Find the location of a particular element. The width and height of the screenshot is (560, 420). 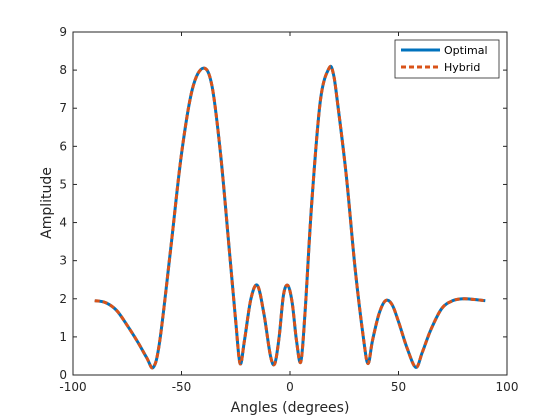

legend-box is located at coordinates (447, 59).